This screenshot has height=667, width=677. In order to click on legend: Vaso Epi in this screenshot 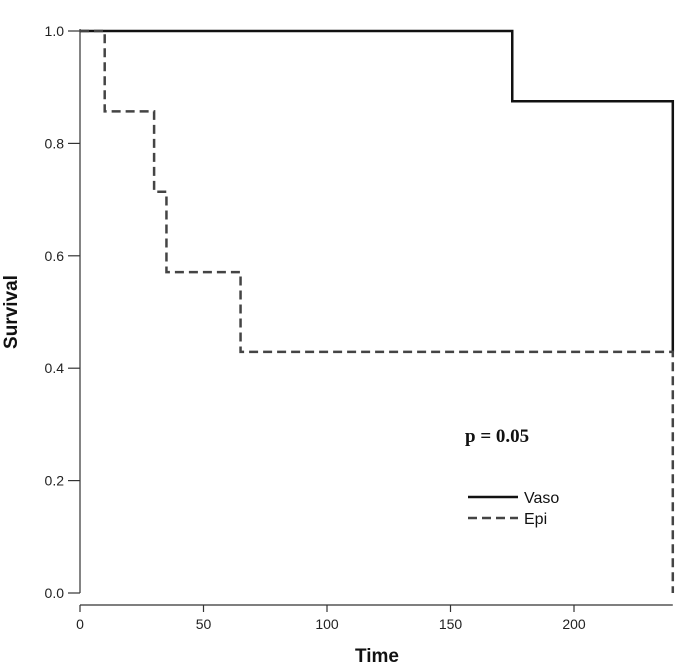, I will do `click(513, 509)`.